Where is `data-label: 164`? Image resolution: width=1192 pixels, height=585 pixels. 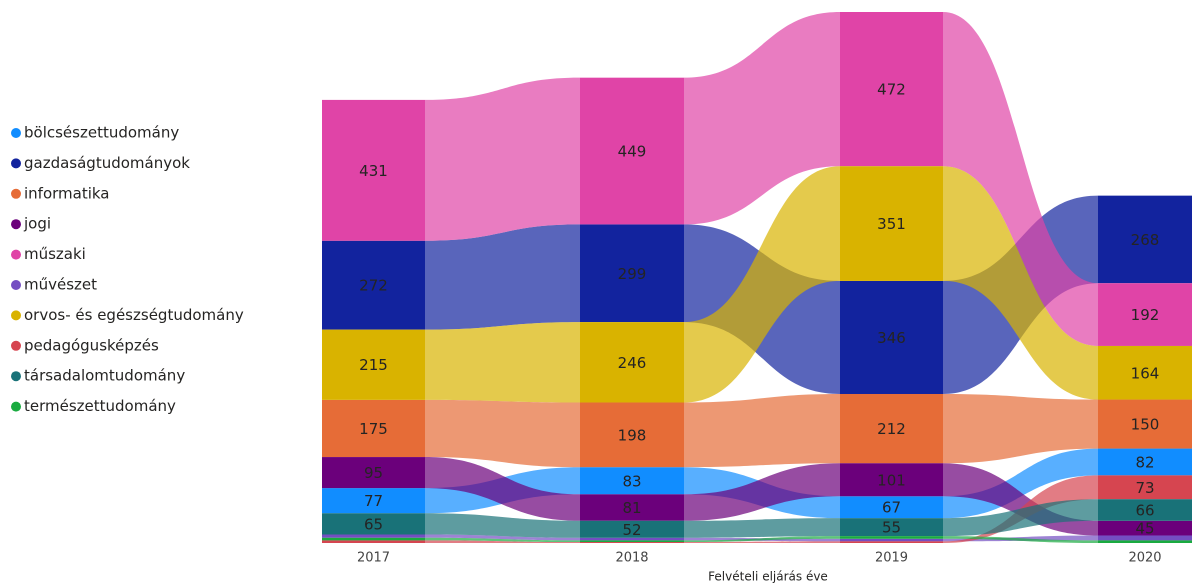 data-label: 164 is located at coordinates (1145, 373).